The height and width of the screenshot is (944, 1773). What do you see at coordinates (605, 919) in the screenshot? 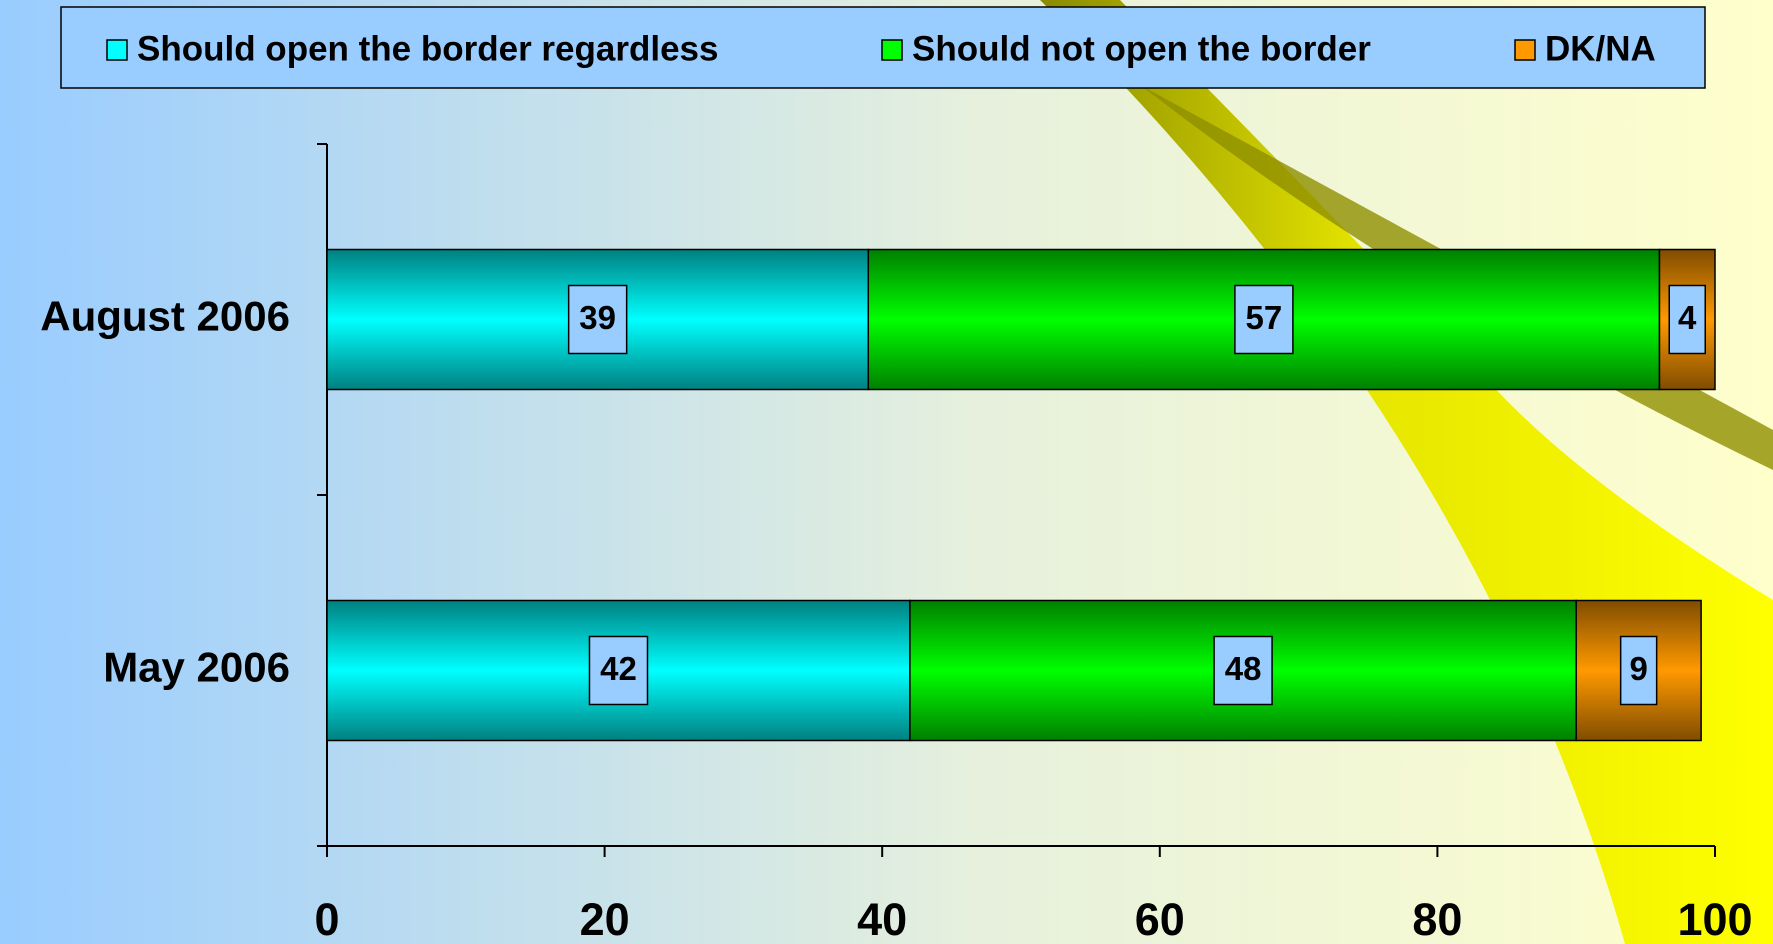
I see `x-tick-label: 20` at bounding box center [605, 919].